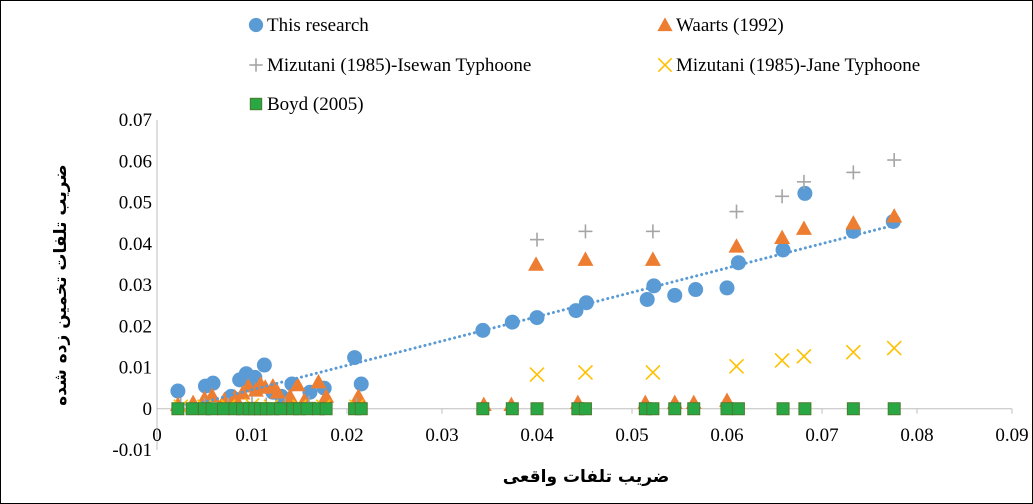 The image size is (1033, 504). Describe the element at coordinates (315, 104) in the screenshot. I see `legend-label: Boyd (2005)` at that location.